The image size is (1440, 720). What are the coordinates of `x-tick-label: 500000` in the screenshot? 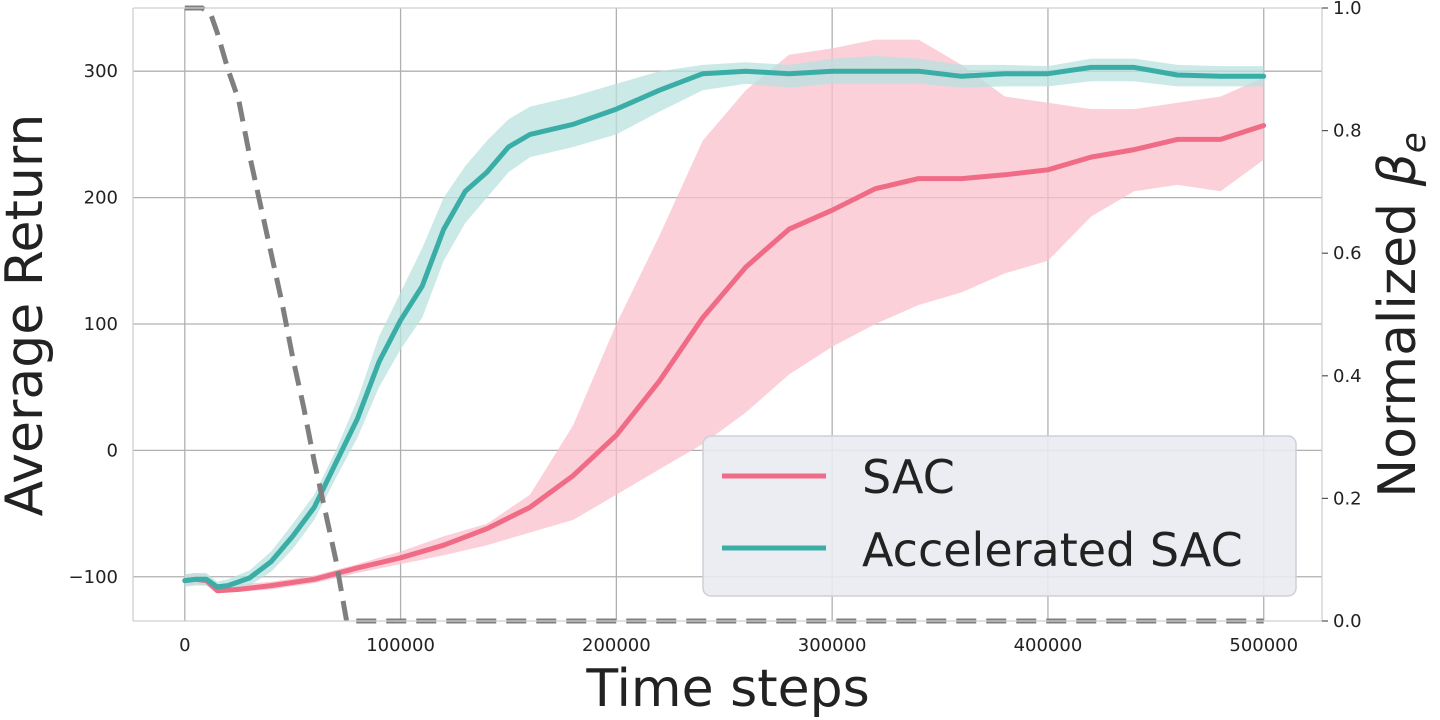 It's located at (1263, 645).